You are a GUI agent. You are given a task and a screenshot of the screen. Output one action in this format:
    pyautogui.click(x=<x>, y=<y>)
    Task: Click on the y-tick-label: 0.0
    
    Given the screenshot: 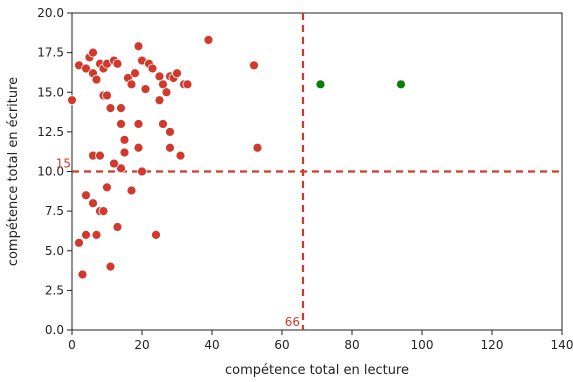 What is the action you would take?
    pyautogui.click(x=54, y=330)
    